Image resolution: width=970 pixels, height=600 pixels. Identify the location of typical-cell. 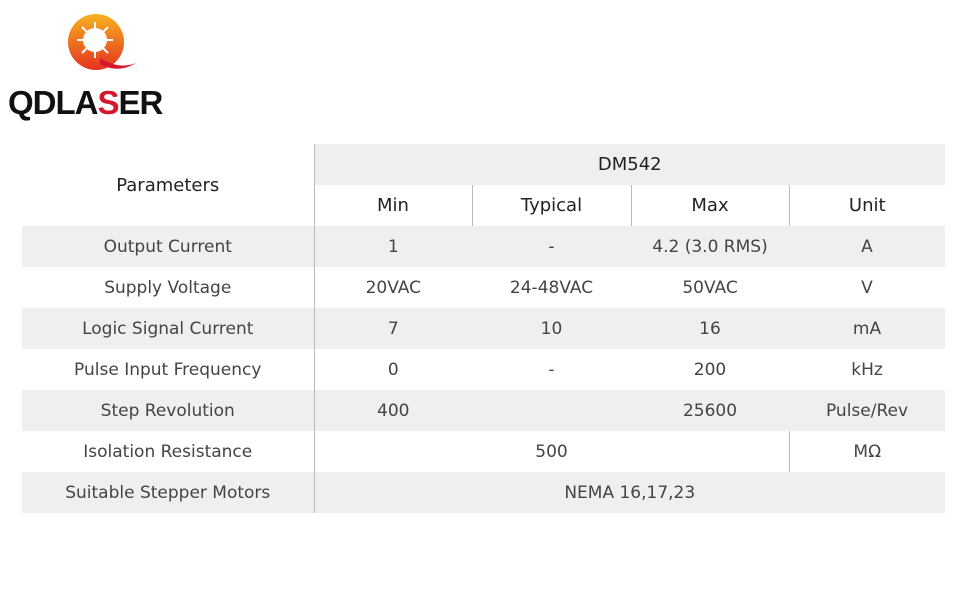
(551, 410).